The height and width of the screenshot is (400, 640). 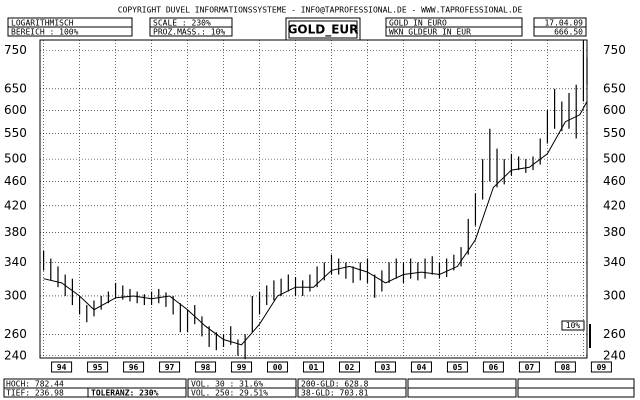 I want to click on y-tick-label: 380, so click(x=15, y=232).